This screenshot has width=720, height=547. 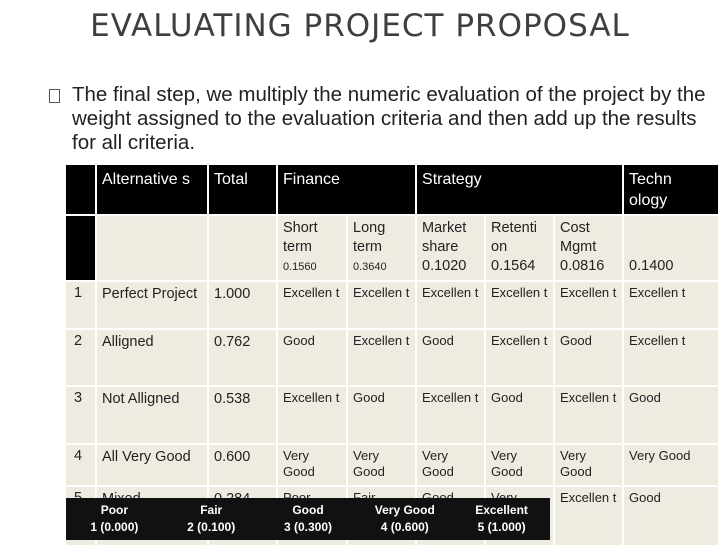 I want to click on header-index-cell, so click(x=80, y=189).